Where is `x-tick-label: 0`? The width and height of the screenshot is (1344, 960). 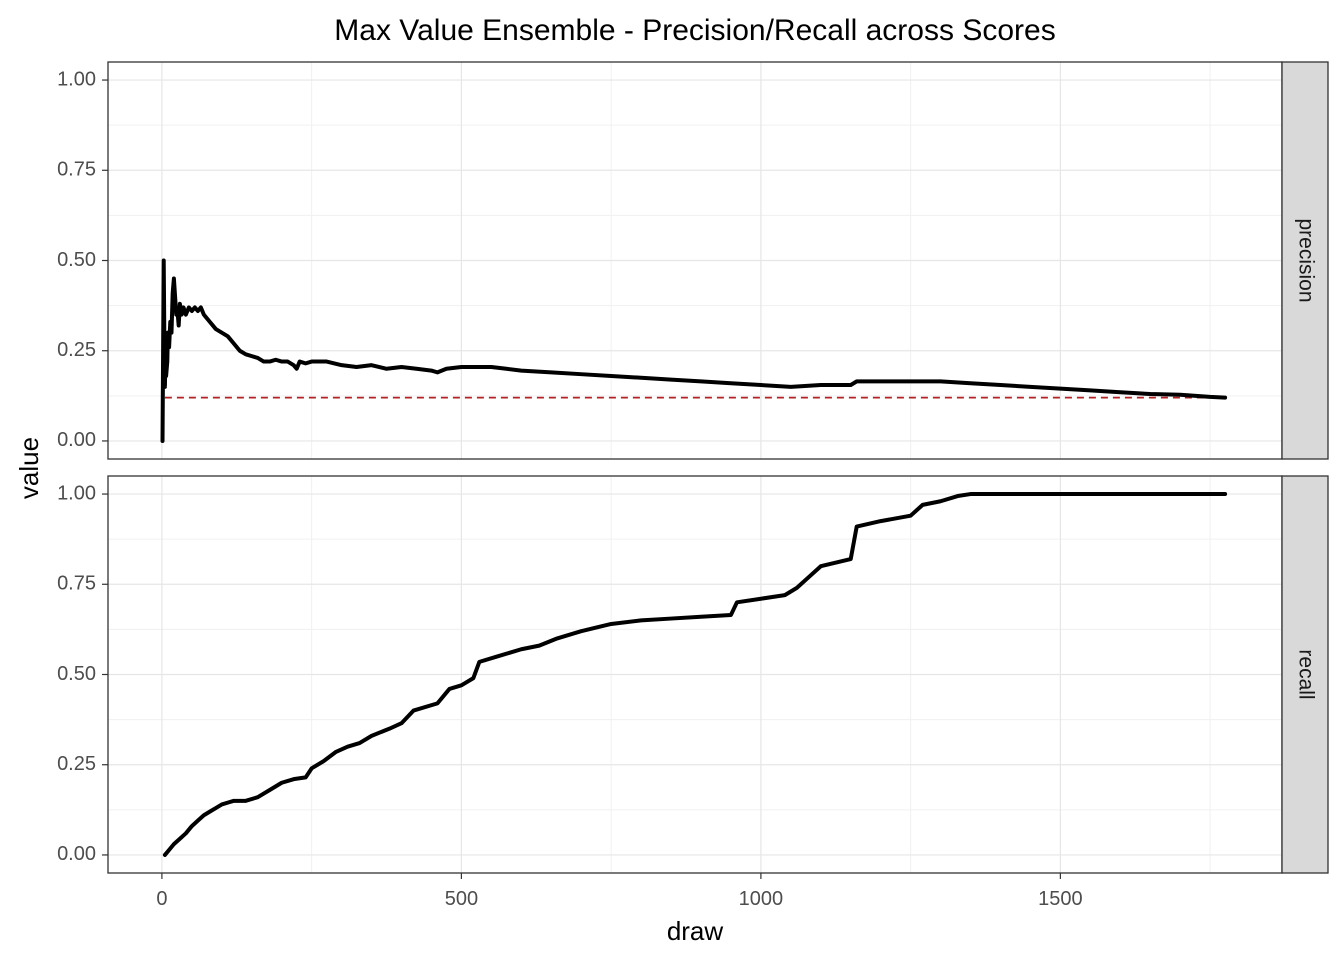
x-tick-label: 0 is located at coordinates (161, 899).